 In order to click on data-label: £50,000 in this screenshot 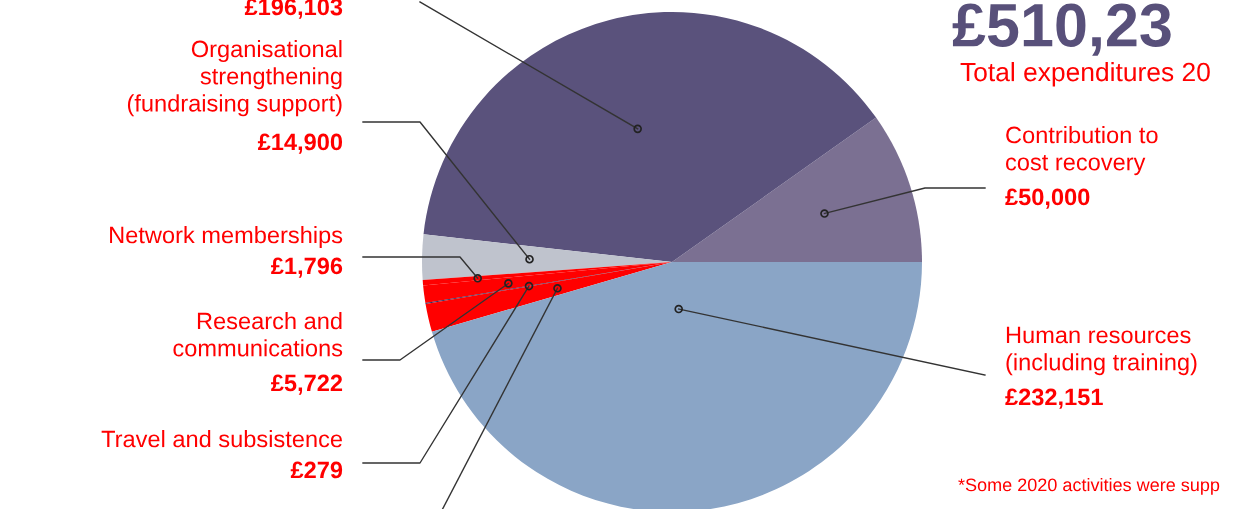, I will do `click(1047, 198)`.